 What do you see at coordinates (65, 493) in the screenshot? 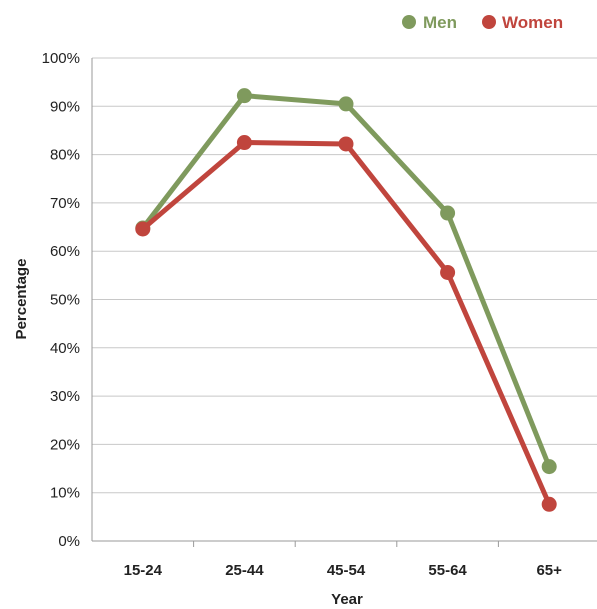
I see `y-tick-label: 10%` at bounding box center [65, 493].